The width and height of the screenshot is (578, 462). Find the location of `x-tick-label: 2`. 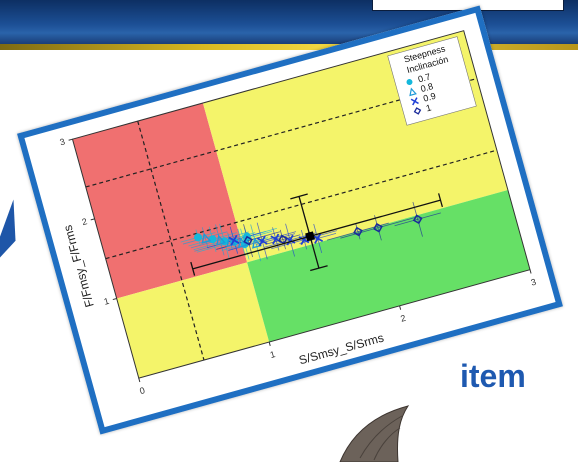

x-tick-label: 2 is located at coordinates (403, 318).